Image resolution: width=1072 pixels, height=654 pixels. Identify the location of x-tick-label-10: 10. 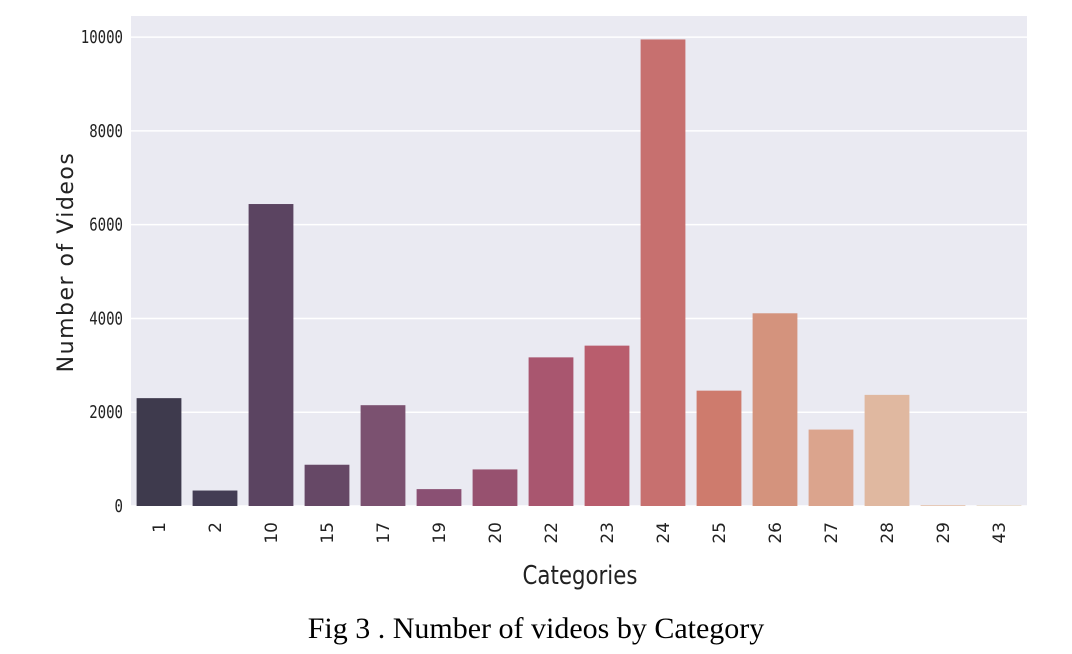
(272, 533).